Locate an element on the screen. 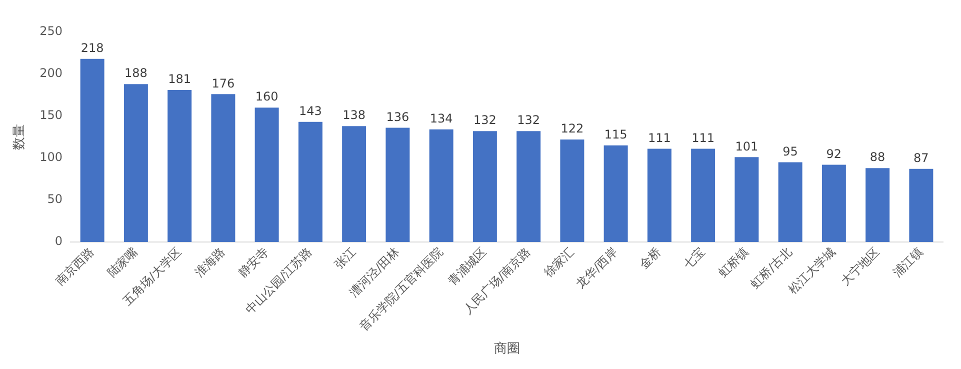 Image resolution: width=961 pixels, height=369 pixels. data-label: 136 is located at coordinates (398, 117).